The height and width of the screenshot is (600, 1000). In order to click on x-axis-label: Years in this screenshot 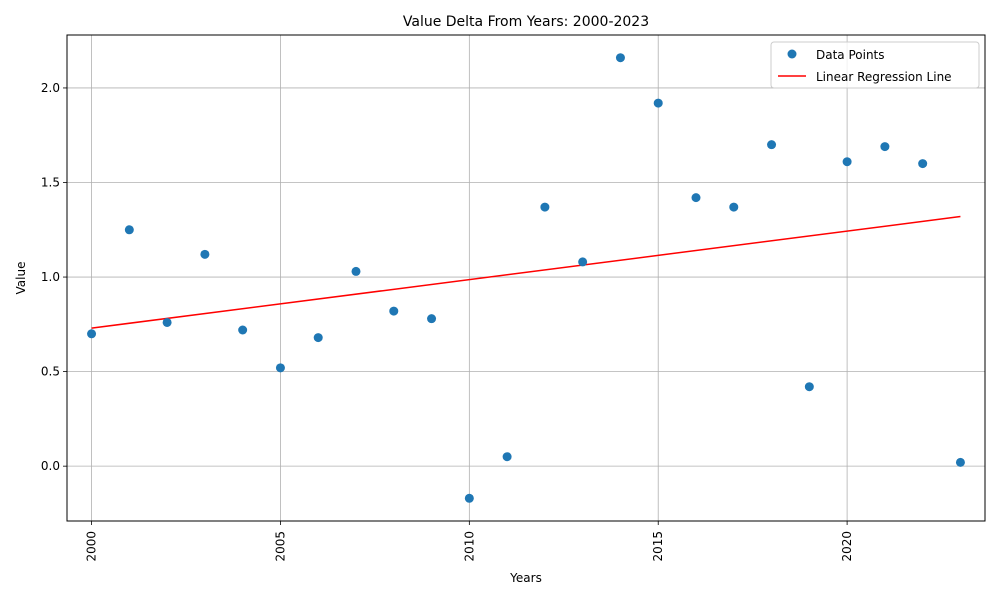, I will do `click(525, 578)`.